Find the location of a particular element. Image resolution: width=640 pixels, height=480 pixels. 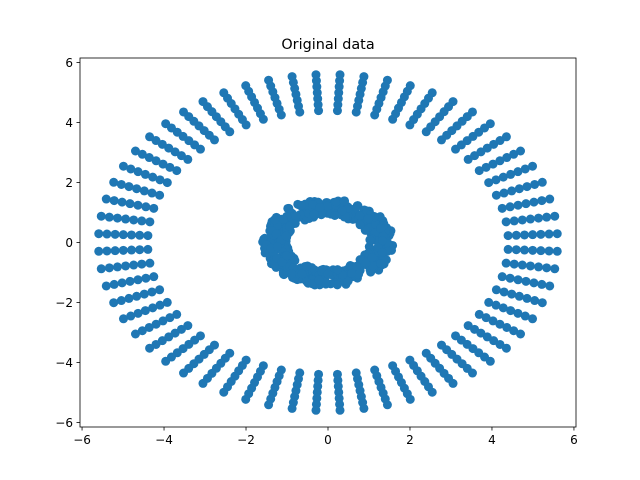

x-tick-label: 6 is located at coordinates (574, 440).